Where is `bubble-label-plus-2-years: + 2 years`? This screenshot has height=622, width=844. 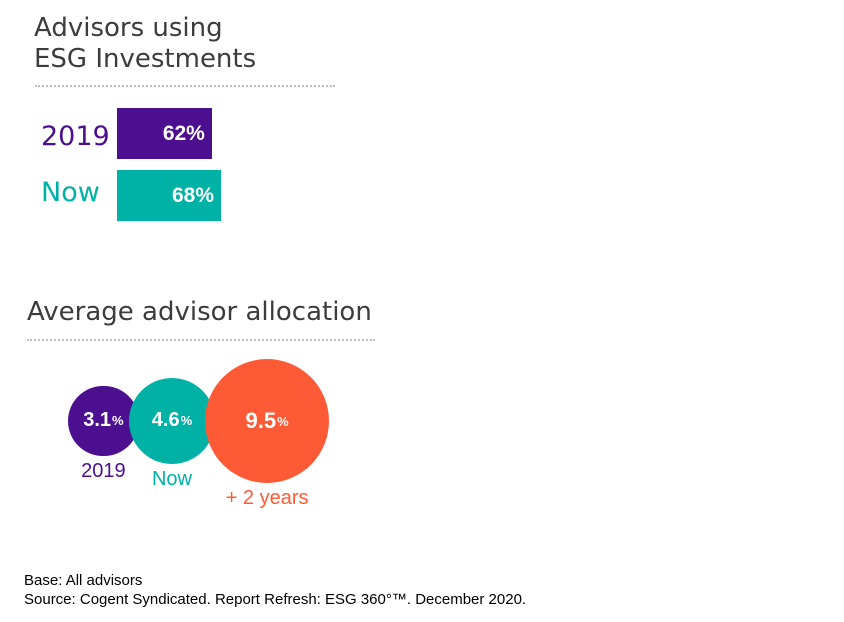
bubble-label-plus-2-years: + 2 years is located at coordinates (267, 498).